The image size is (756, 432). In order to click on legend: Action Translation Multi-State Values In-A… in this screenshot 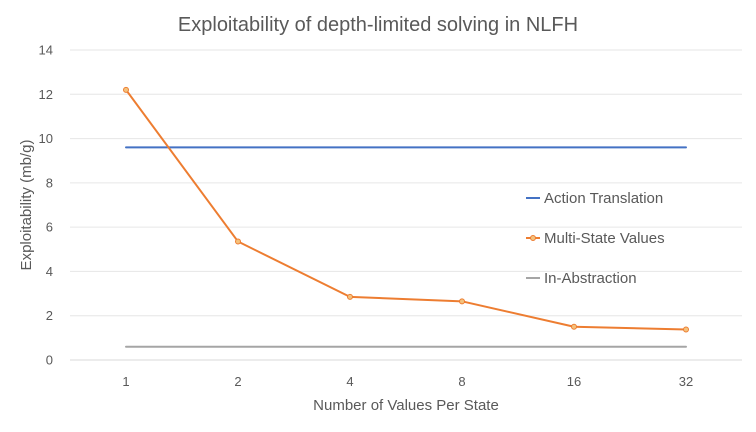, I will do `click(595, 238)`.